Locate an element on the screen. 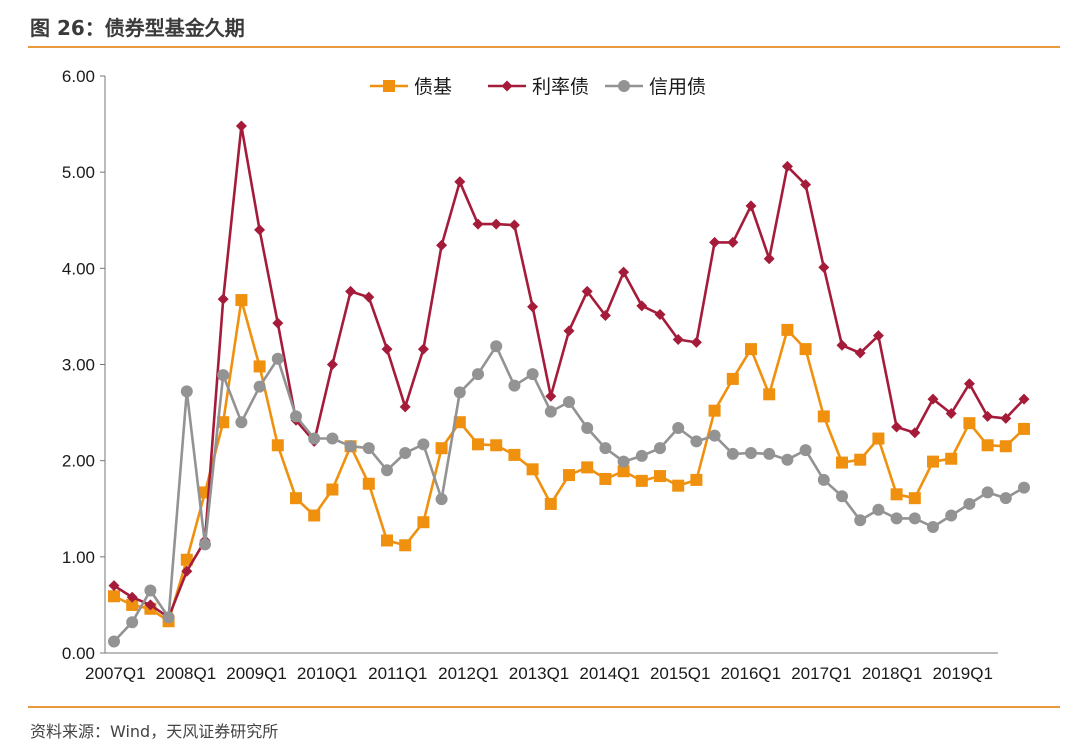 The image size is (1080, 754). chart-legend: 债基 利率债 信用债 is located at coordinates (538, 87).